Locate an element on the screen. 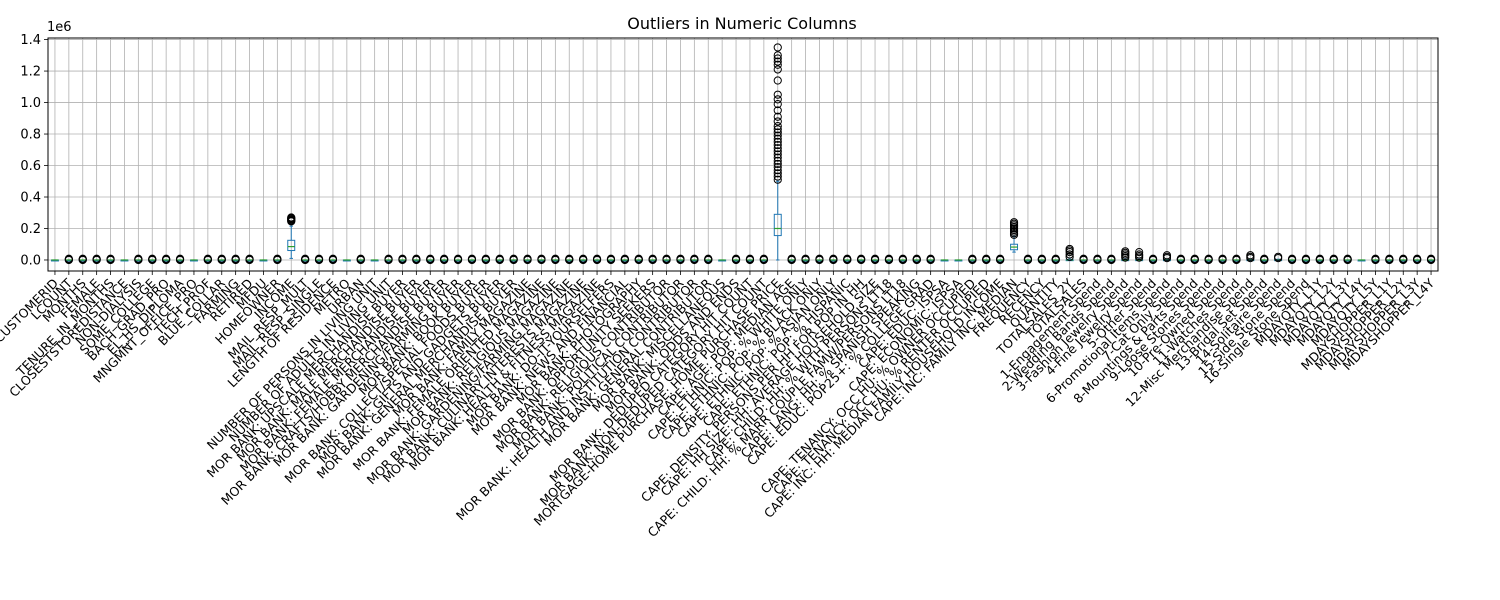  y-tick-label: 0.2 is located at coordinates (30, 229).